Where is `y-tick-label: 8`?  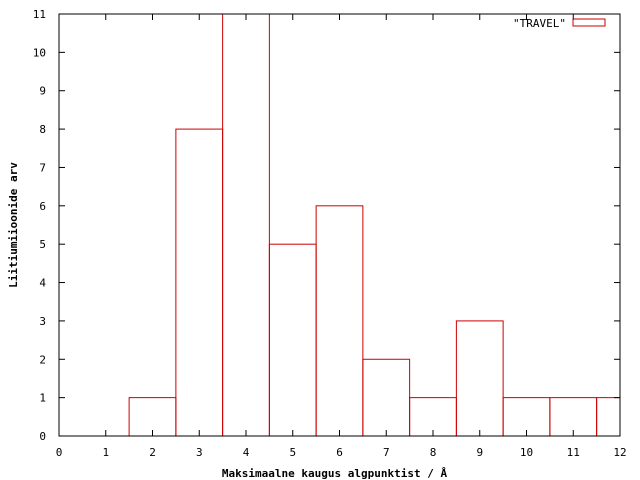
y-tick-label: 8 is located at coordinates (42, 129).